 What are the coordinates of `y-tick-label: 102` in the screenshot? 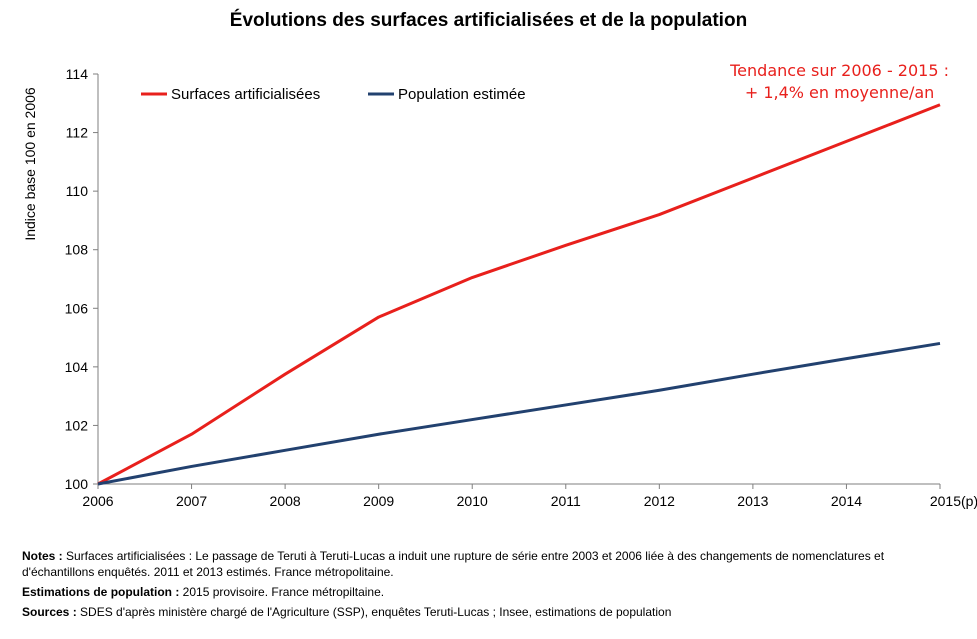 It's located at (77, 425).